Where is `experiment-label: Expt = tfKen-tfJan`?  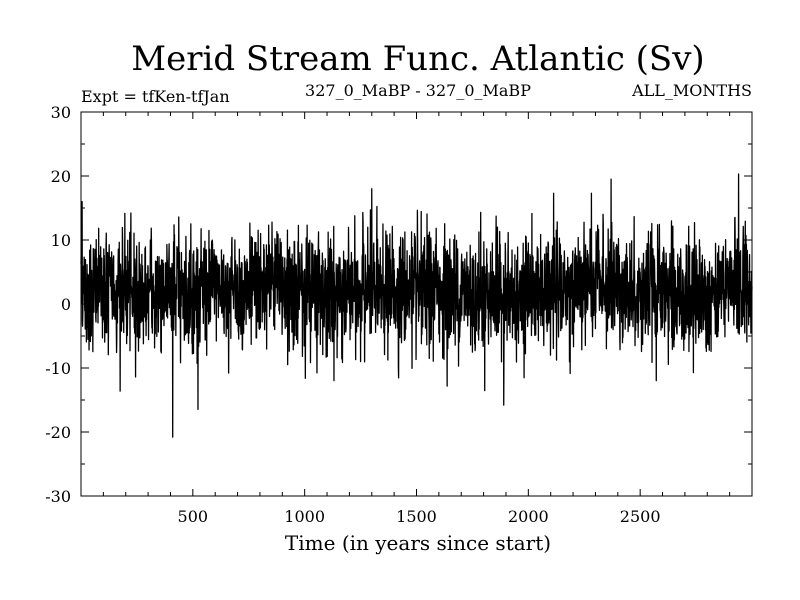
experiment-label: Expt = tfKen-tfJan is located at coordinates (155, 96).